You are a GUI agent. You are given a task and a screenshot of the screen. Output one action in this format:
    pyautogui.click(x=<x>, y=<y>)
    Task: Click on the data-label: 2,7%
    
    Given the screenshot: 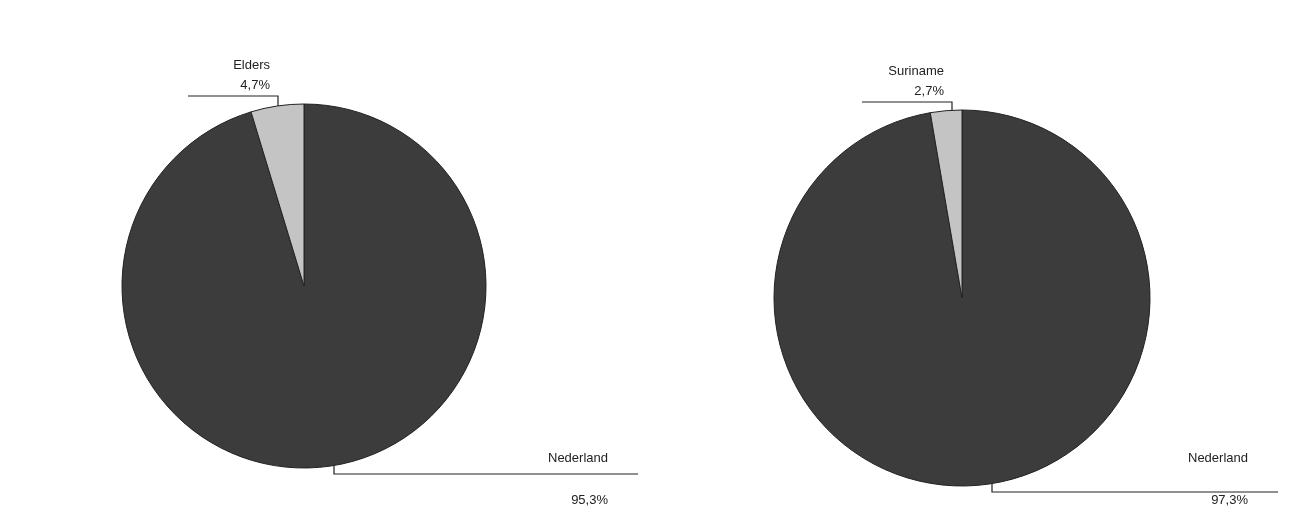 What is the action you would take?
    pyautogui.click(x=929, y=90)
    